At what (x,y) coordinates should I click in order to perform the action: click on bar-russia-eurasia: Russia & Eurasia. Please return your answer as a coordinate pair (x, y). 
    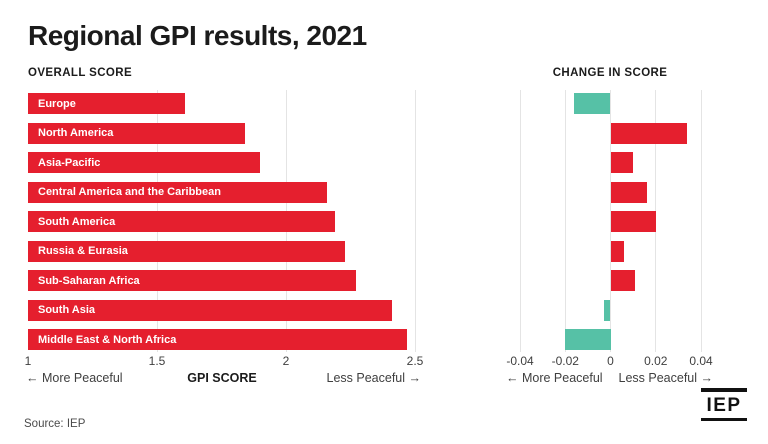
    Looking at the image, I should click on (187, 251).